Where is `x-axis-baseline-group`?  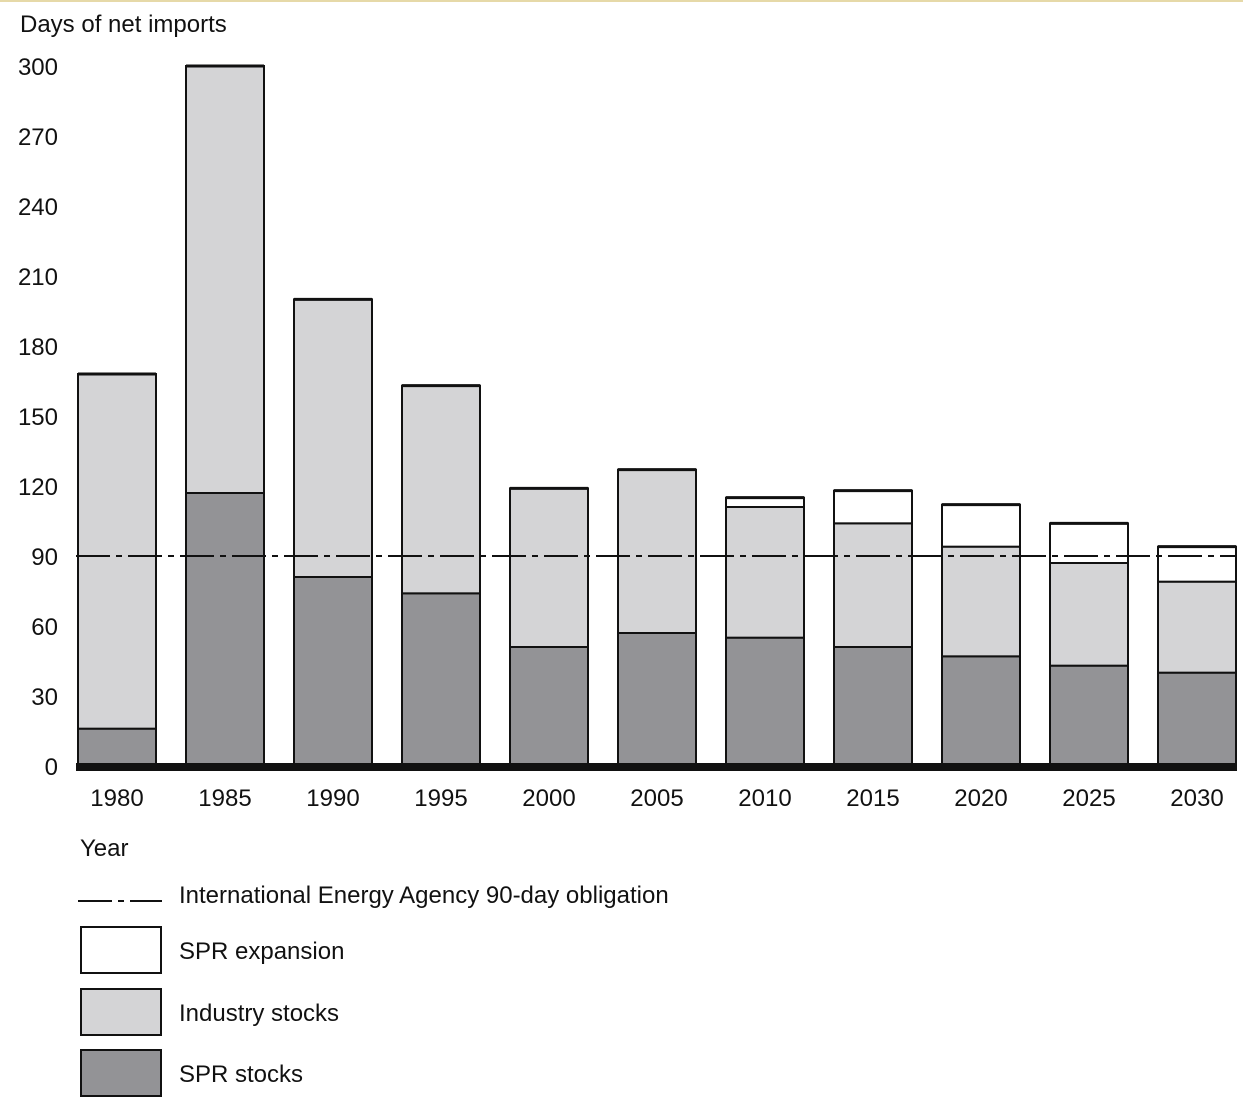 x-axis-baseline-group is located at coordinates (656, 767).